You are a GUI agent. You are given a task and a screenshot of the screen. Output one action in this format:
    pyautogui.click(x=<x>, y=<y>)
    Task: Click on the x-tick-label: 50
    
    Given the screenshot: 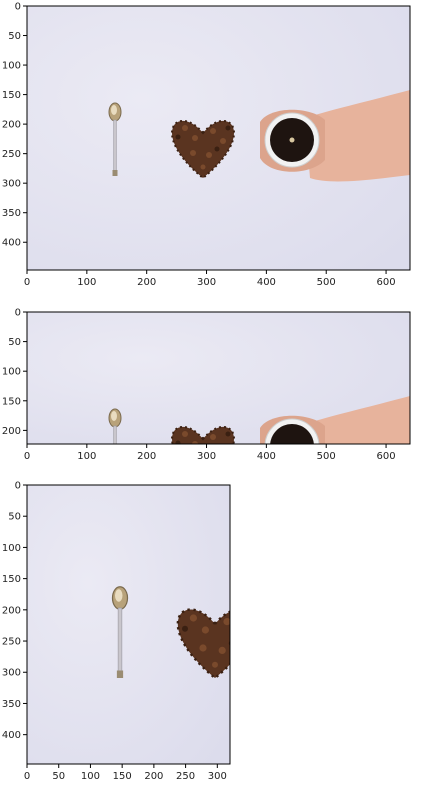 What is the action you would take?
    pyautogui.click(x=58, y=776)
    